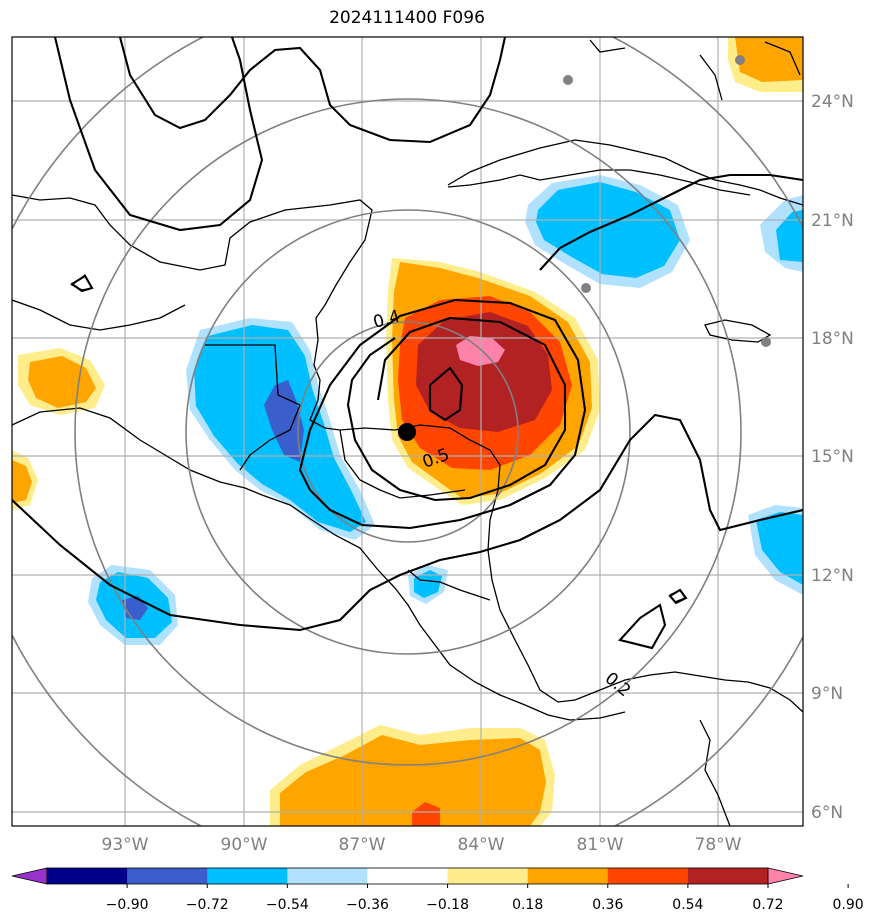 Image resolution: width=873 pixels, height=924 pixels. I want to click on station-markers, so click(667, 201).